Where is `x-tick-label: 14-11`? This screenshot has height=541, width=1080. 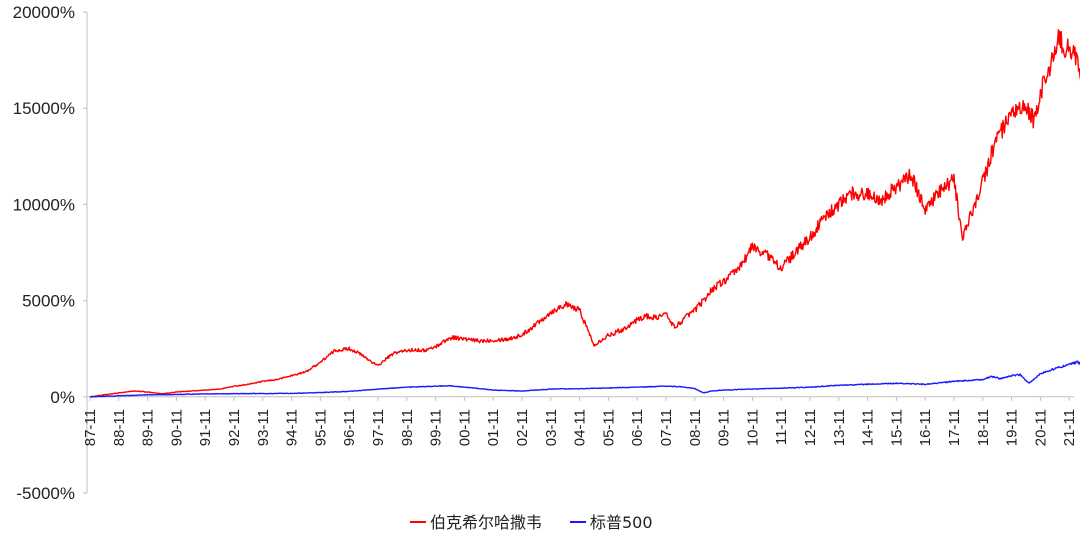 x-tick-label: 14-11 is located at coordinates (868, 427).